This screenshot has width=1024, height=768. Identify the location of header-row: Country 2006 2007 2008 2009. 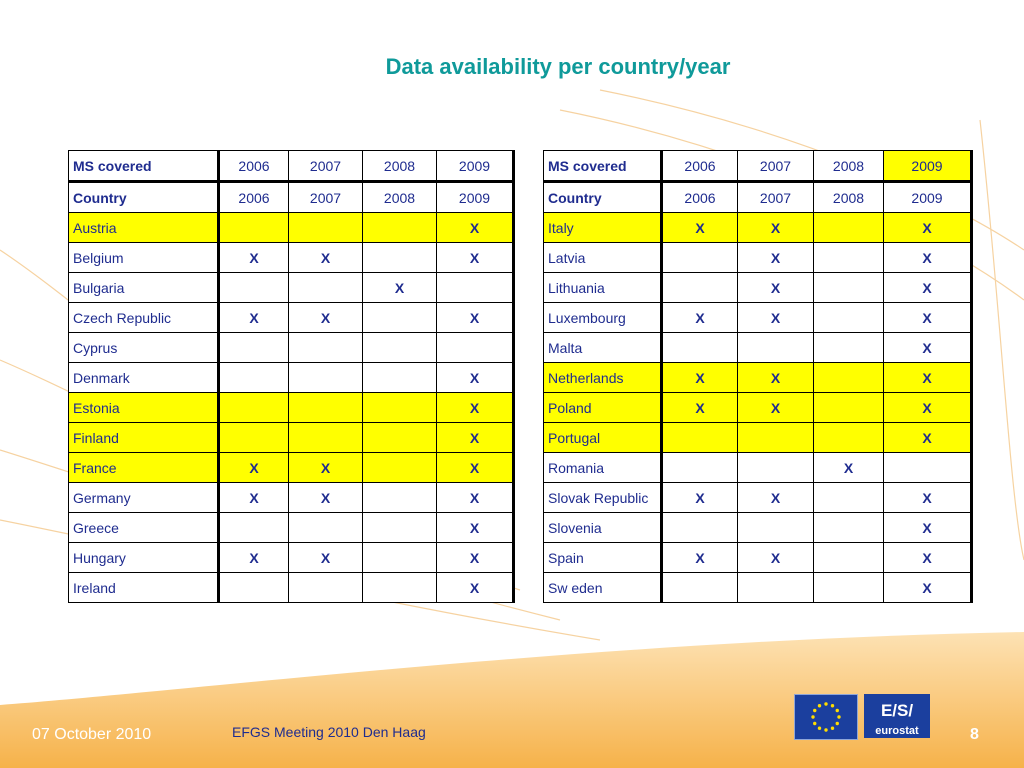
(758, 197).